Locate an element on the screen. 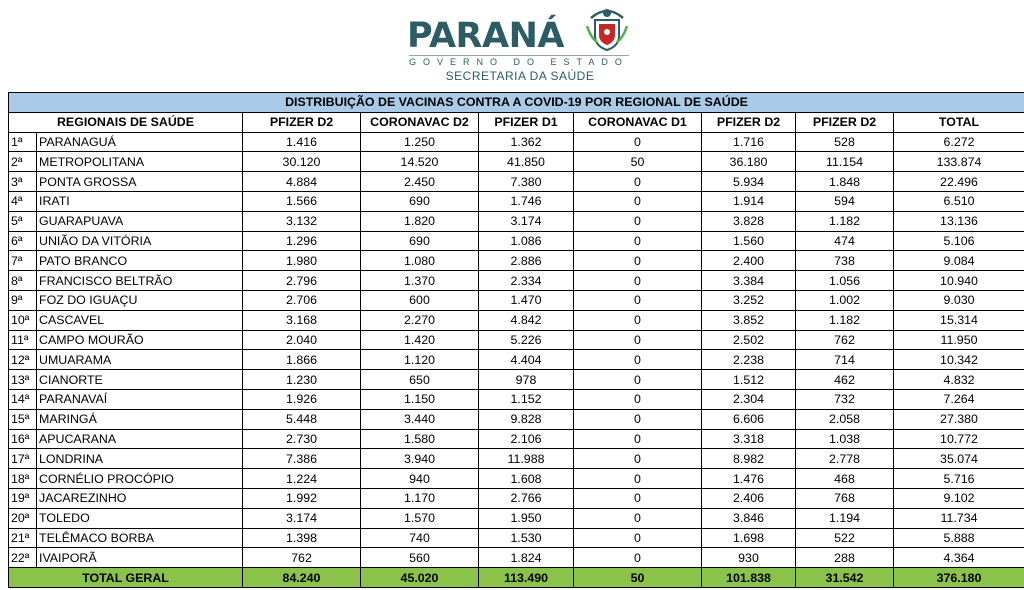 This screenshot has height=590, width=1024. region-name-cell: PATO BRANCO is located at coordinates (139, 261).